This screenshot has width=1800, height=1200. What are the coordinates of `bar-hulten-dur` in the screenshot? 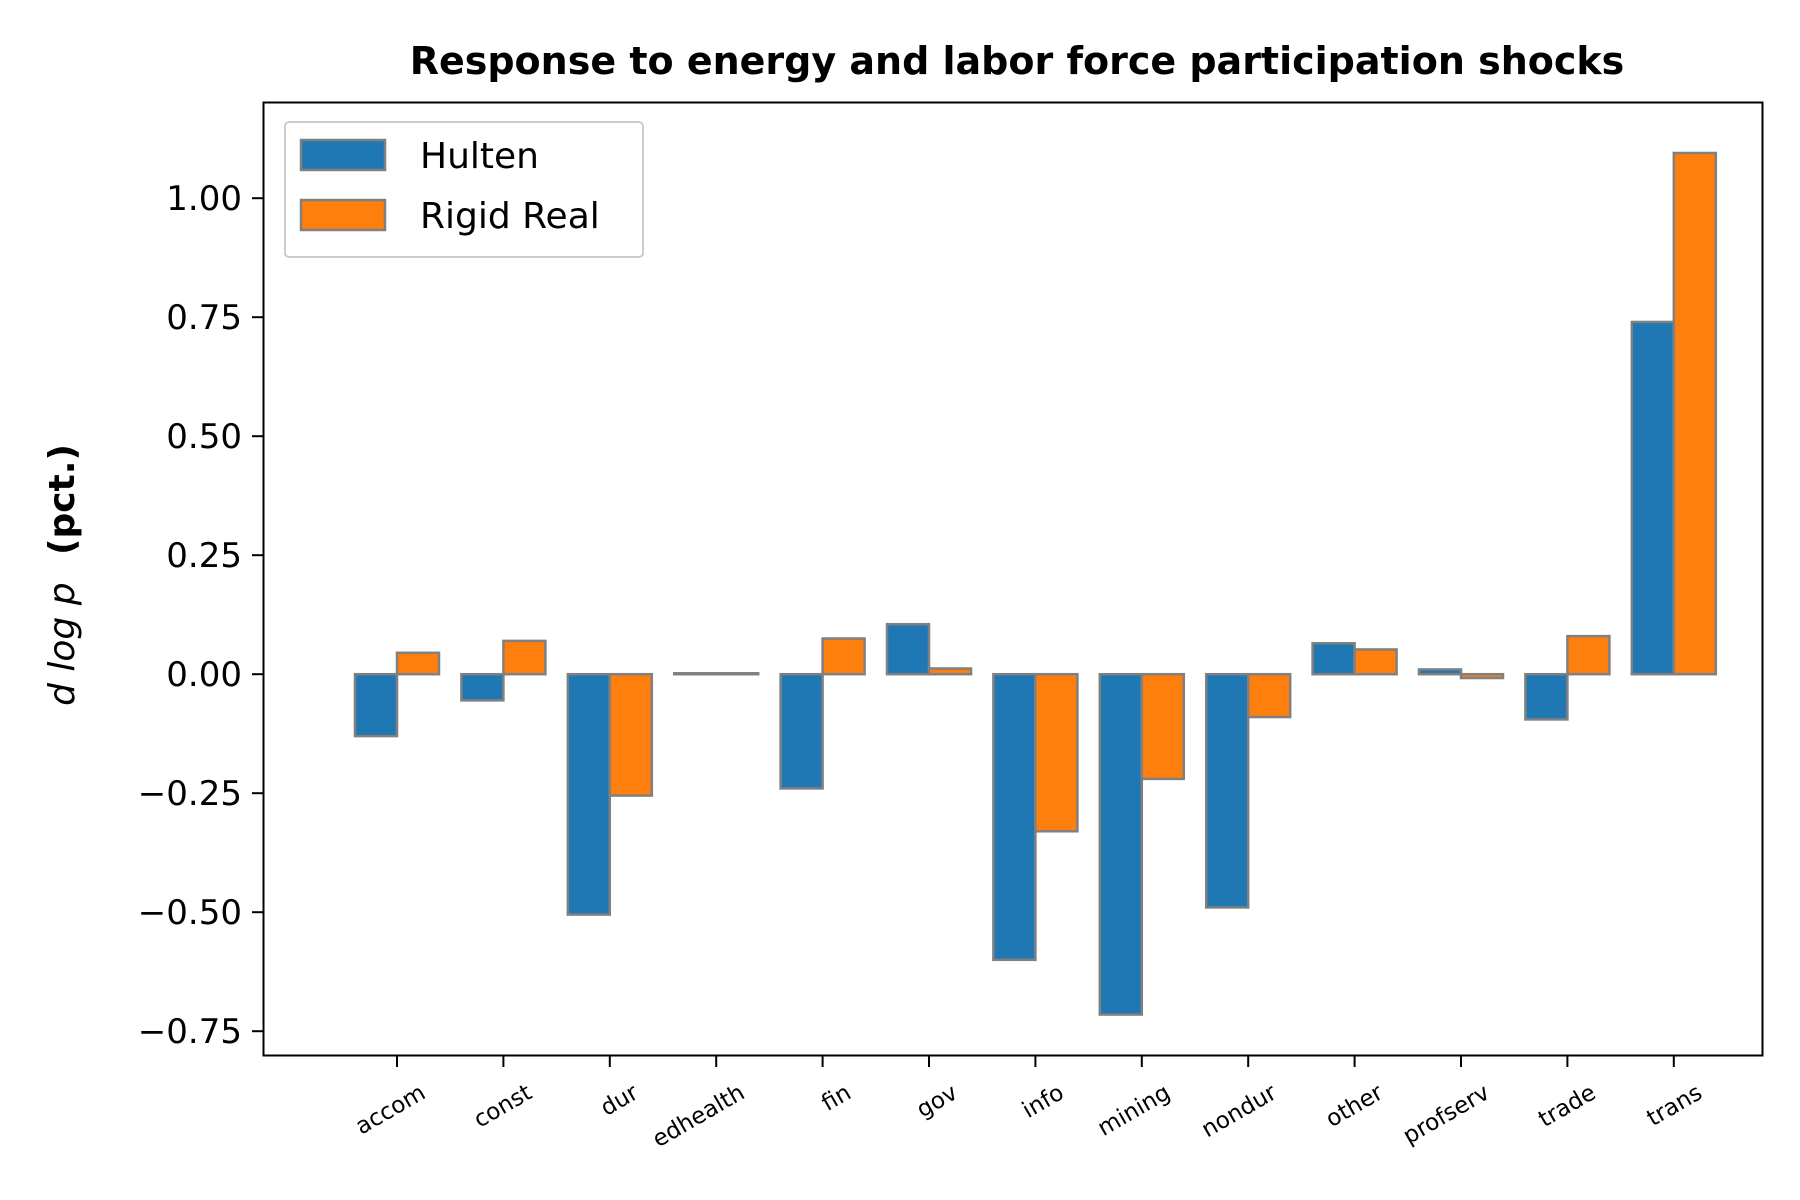 It's located at (589, 794).